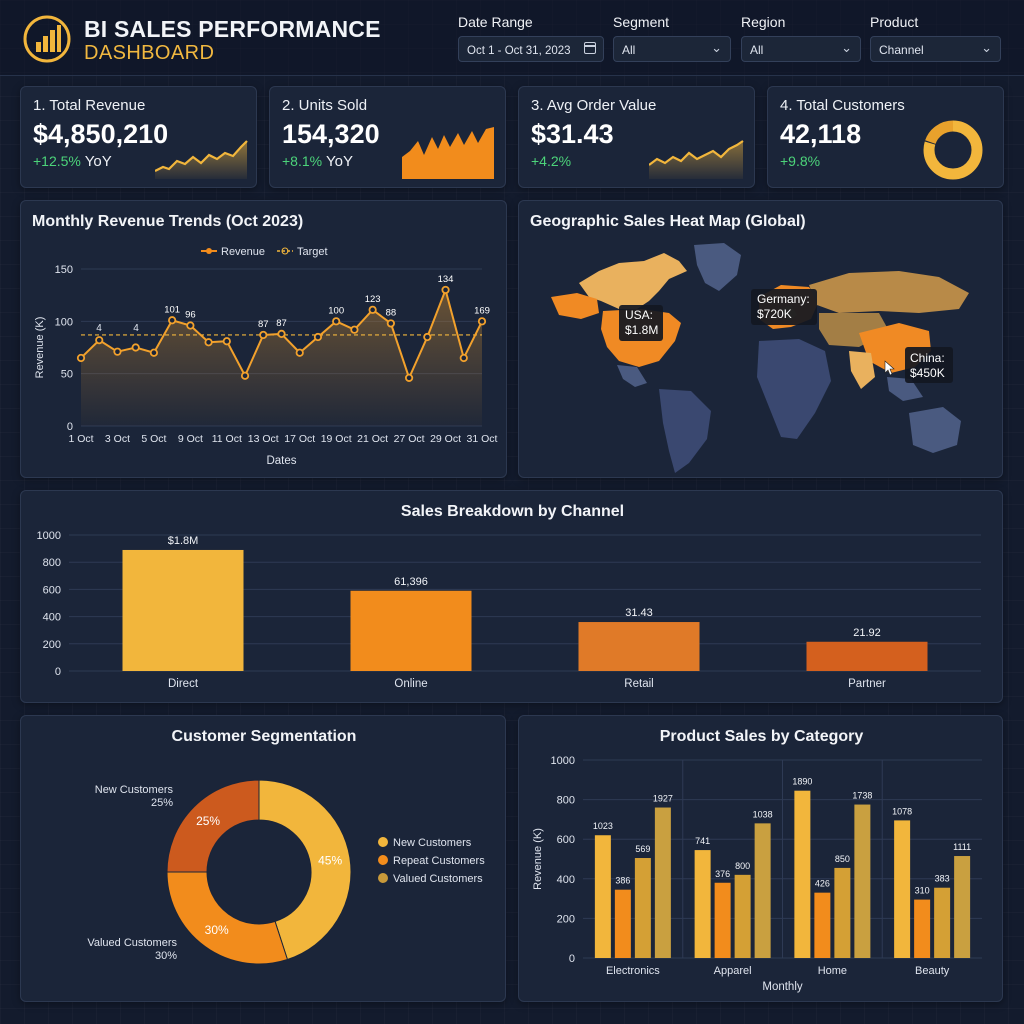  Describe the element at coordinates (336, 310) in the screenshot. I see `revenue-data-label: 100` at that location.